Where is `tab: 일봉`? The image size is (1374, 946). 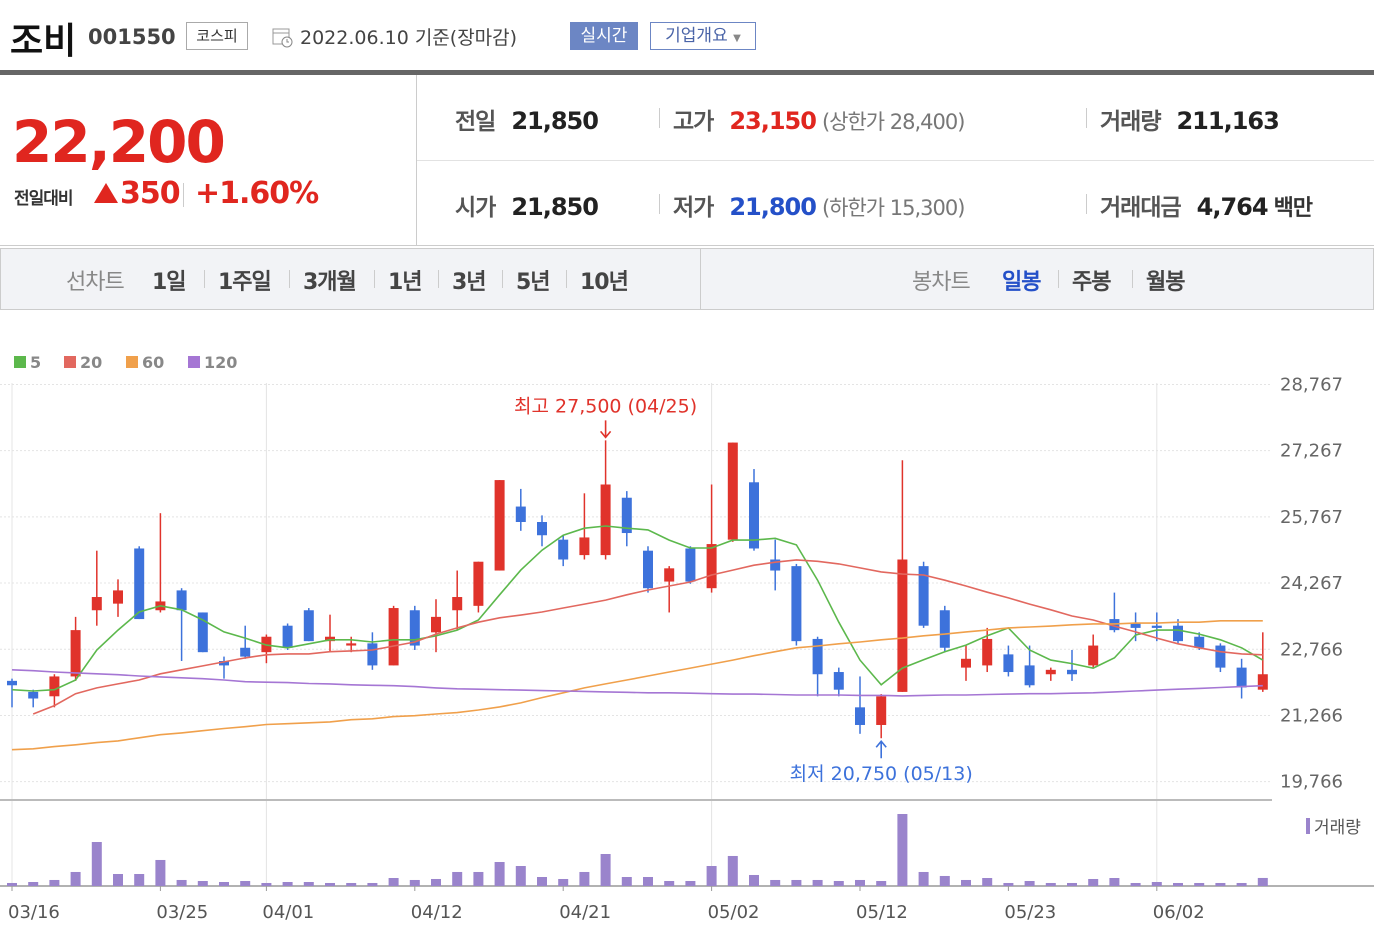 tab: 일봉 is located at coordinates (1021, 282).